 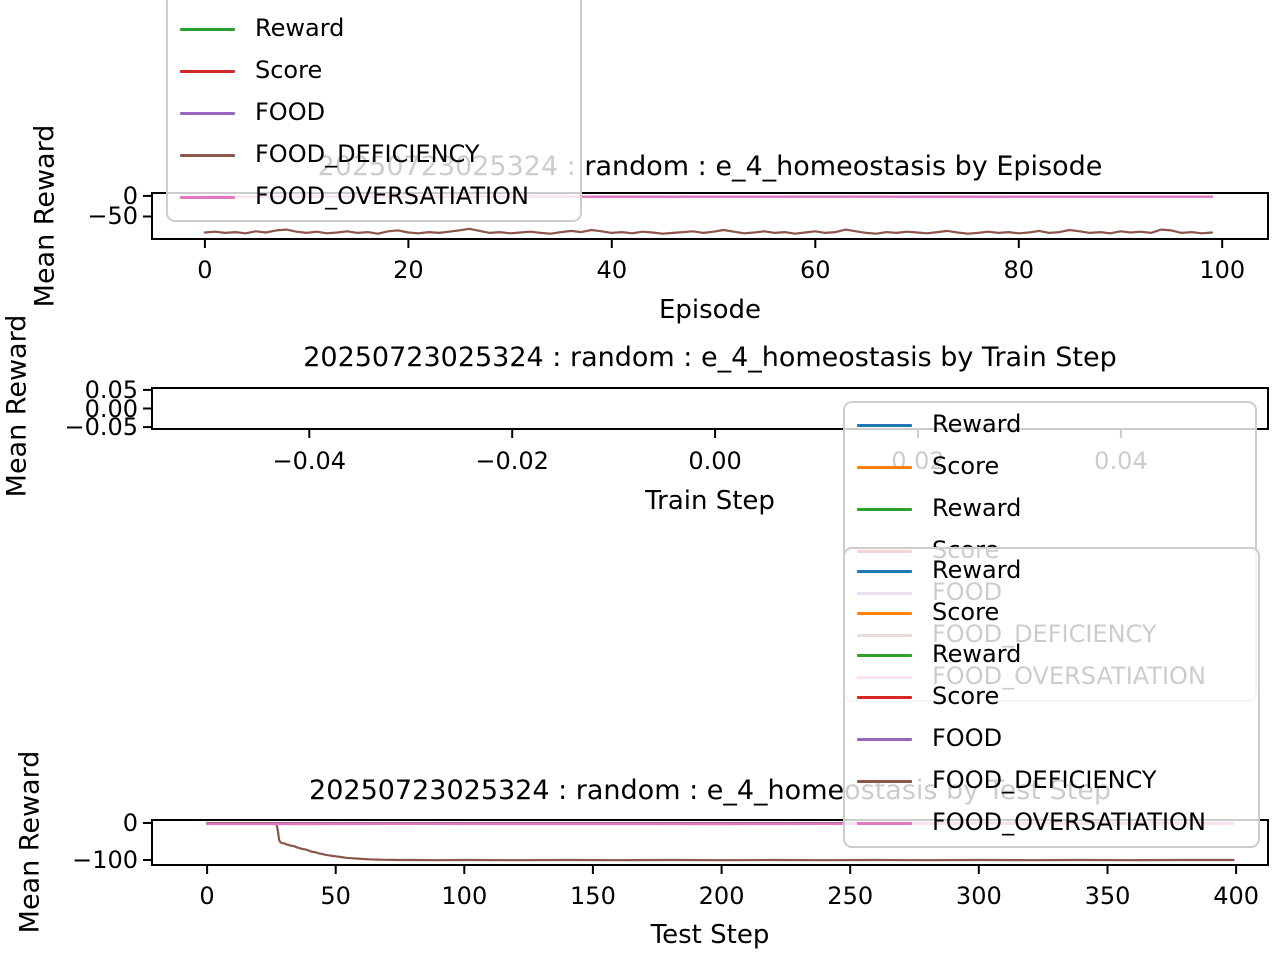 I want to click on plot3-yaxis-label: Mean Reward, so click(x=30, y=842).